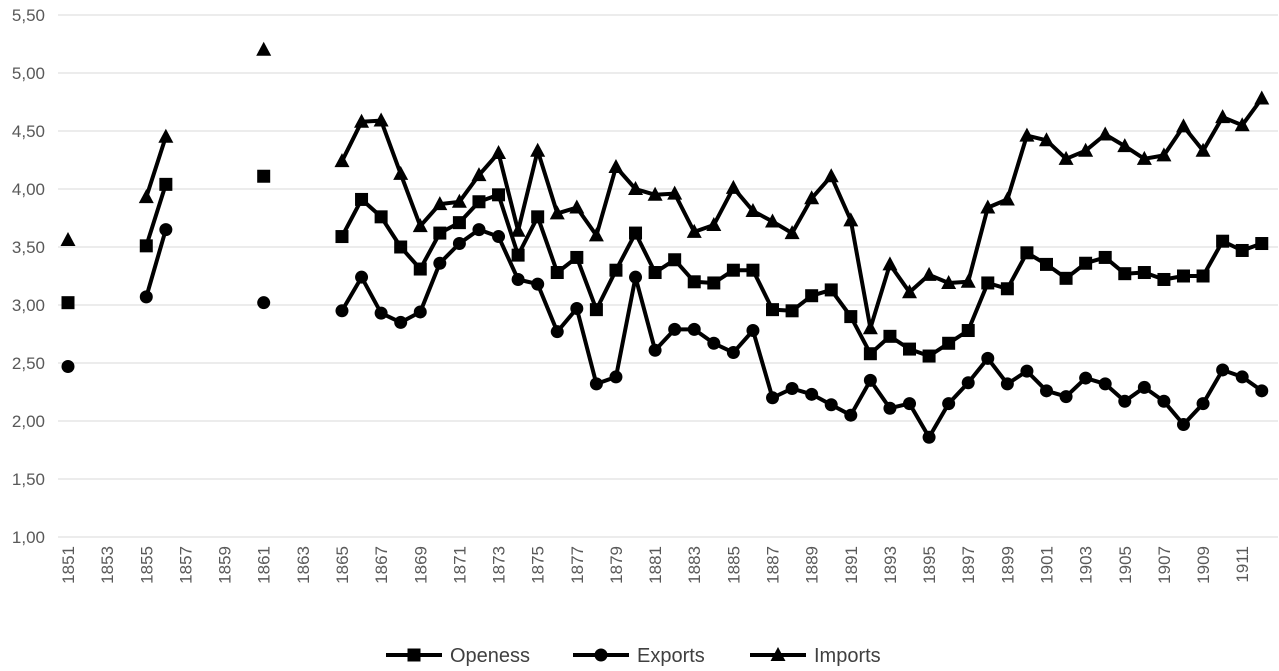  I want to click on x-tick-label: 1881, so click(655, 565).